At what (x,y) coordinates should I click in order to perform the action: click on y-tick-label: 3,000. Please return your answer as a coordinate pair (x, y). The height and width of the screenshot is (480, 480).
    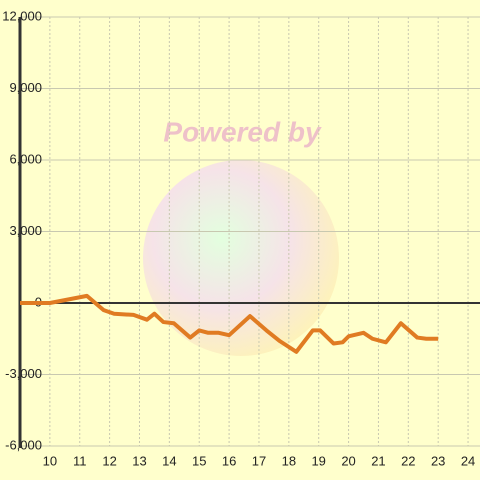
    Looking at the image, I should click on (25, 230).